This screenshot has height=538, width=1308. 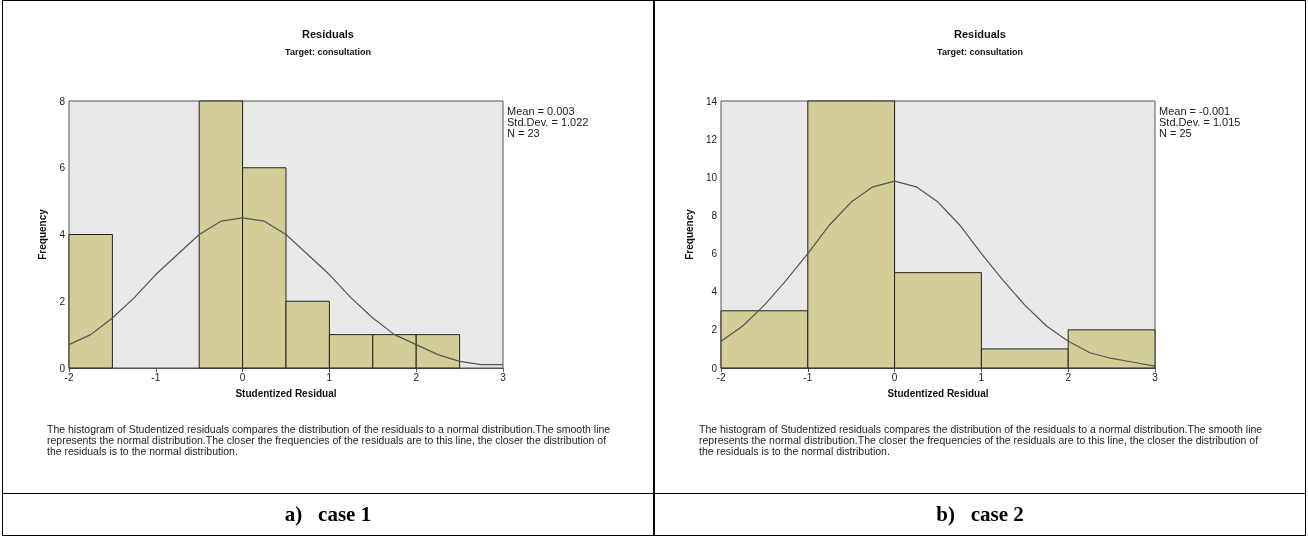 I want to click on y-tick-label: 12, so click(x=711, y=139).